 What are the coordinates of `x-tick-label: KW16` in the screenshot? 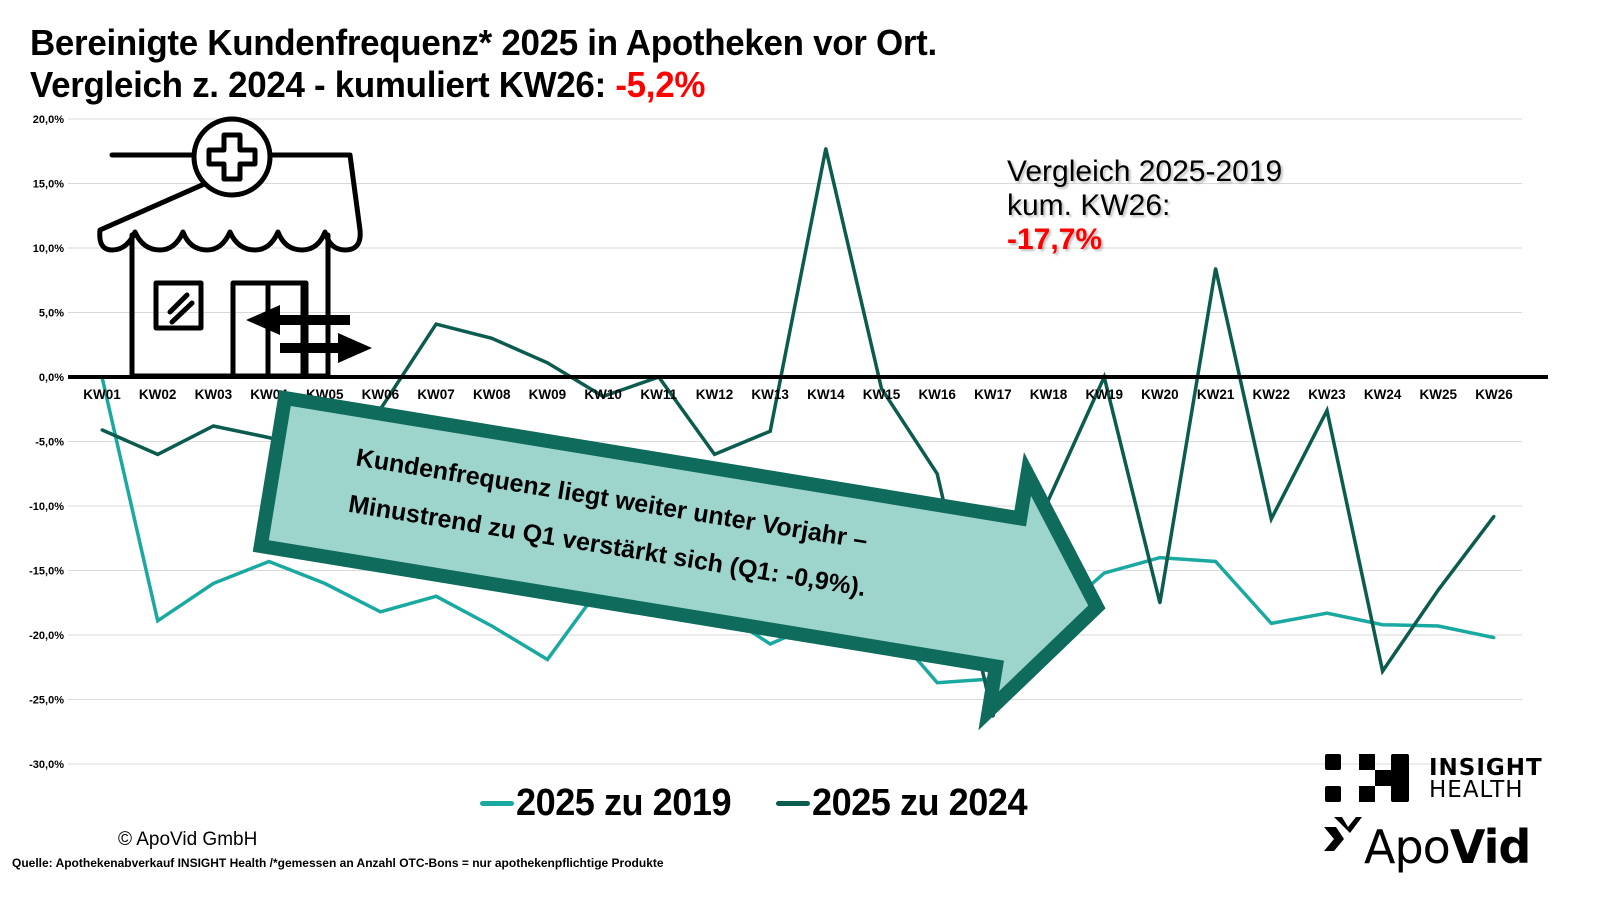 It's located at (937, 394).